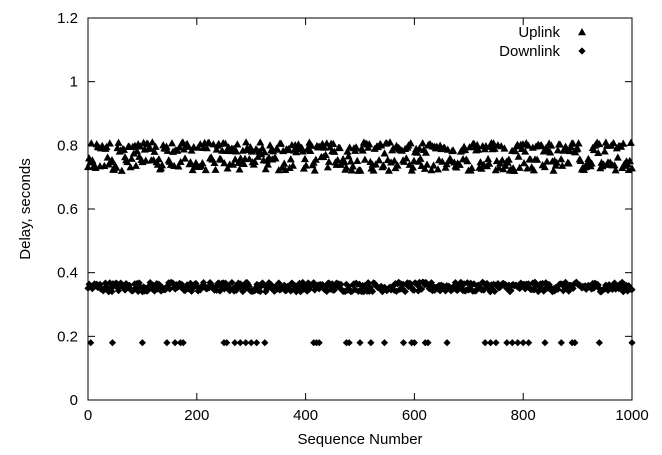 The height and width of the screenshot is (455, 662). What do you see at coordinates (305, 415) in the screenshot?
I see `x-tick-label: 400` at bounding box center [305, 415].